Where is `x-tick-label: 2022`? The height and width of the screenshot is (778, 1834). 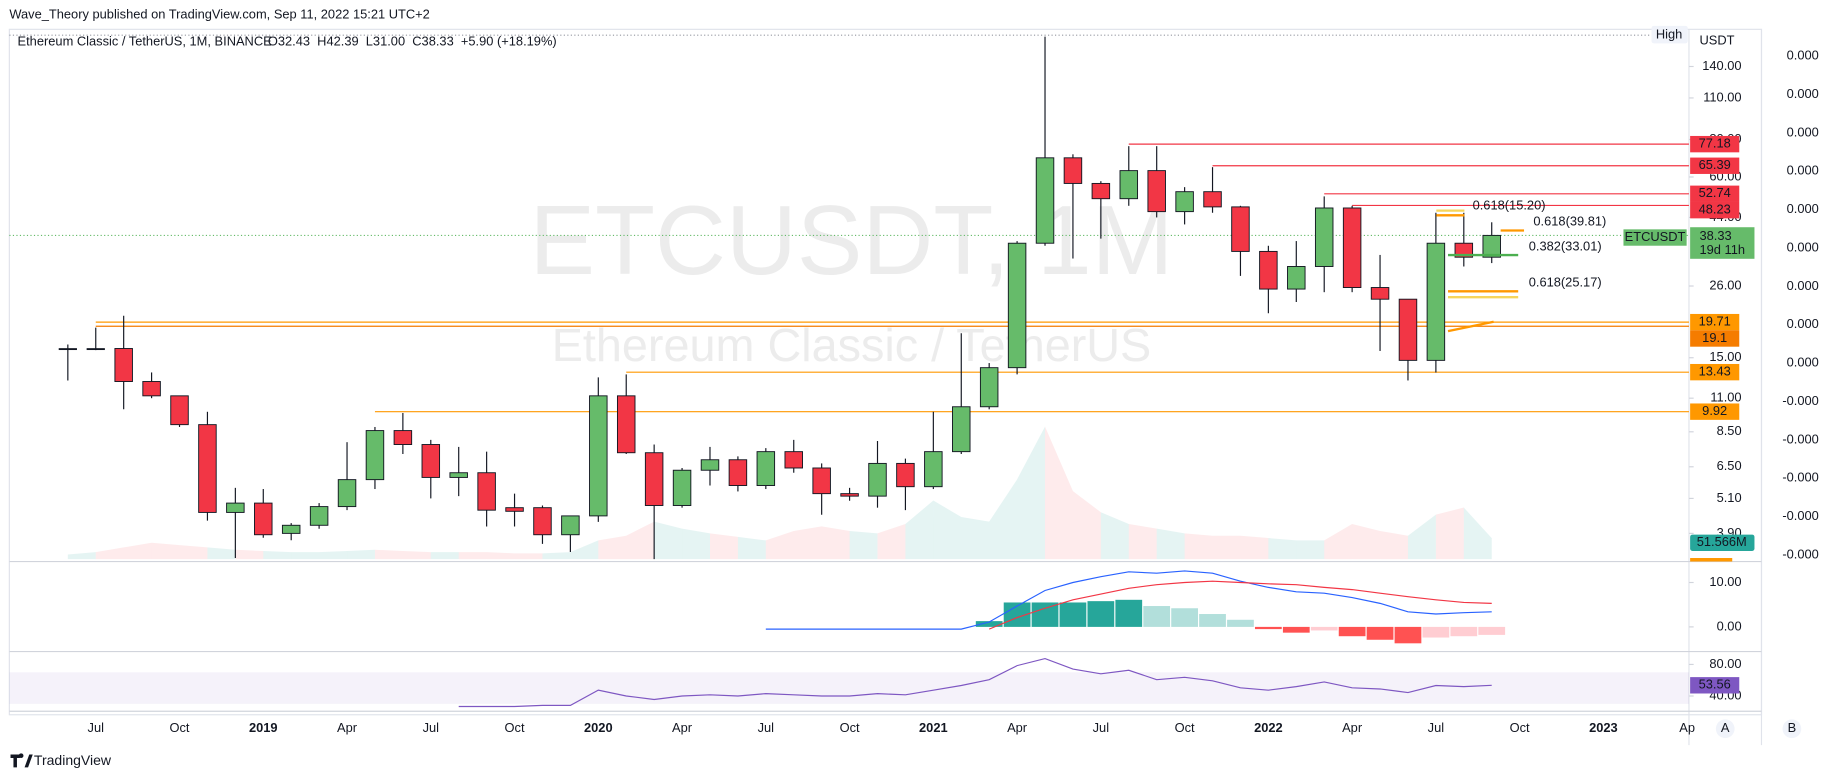
x-tick-label: 2022 is located at coordinates (1268, 727).